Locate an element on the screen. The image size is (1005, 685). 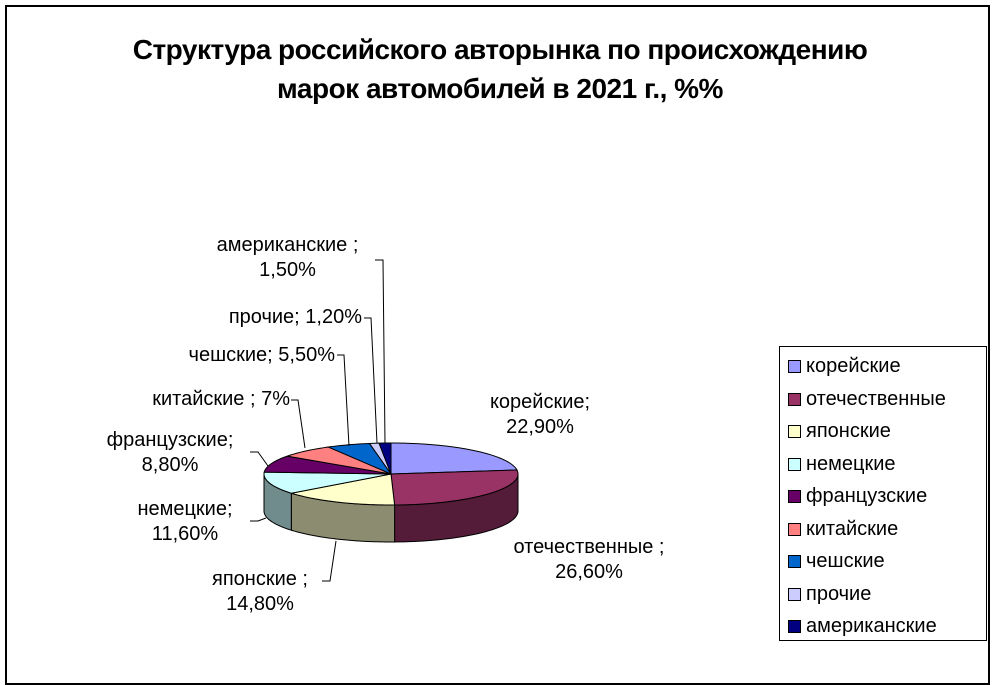
legend-label: немецкие is located at coordinates (851, 463).